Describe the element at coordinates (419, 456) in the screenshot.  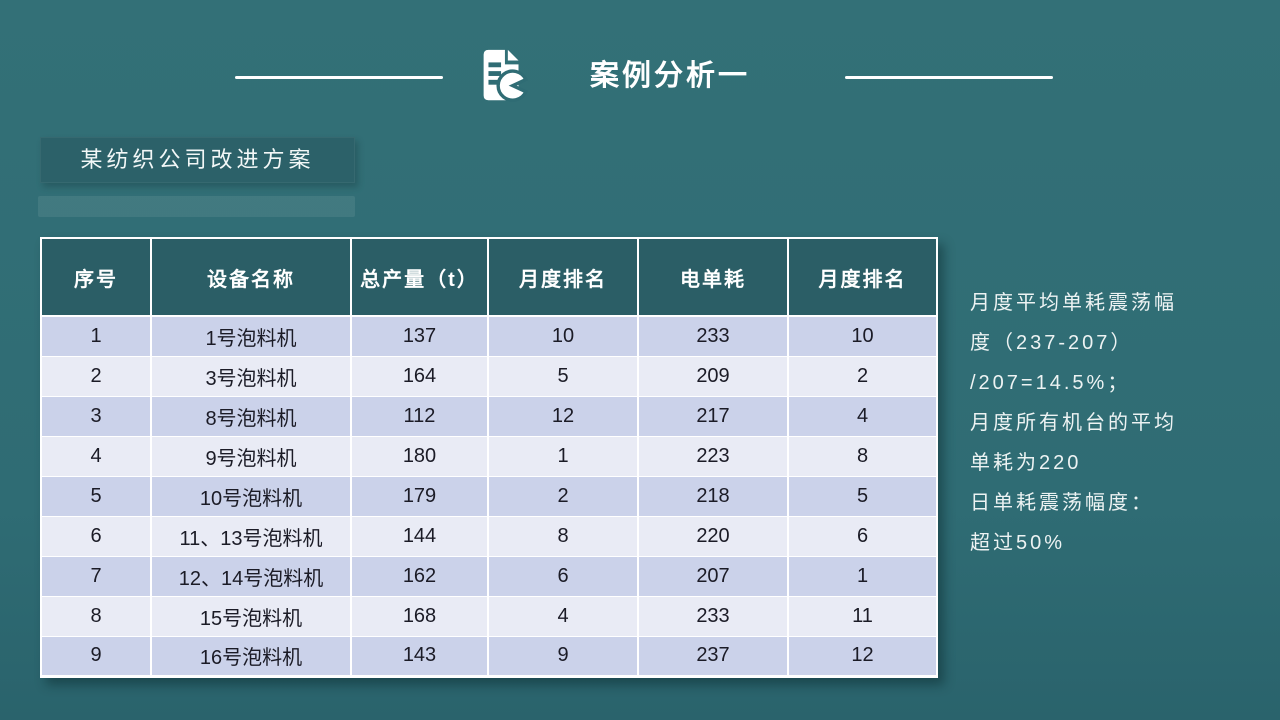
I see `table-cell: 180` at that location.